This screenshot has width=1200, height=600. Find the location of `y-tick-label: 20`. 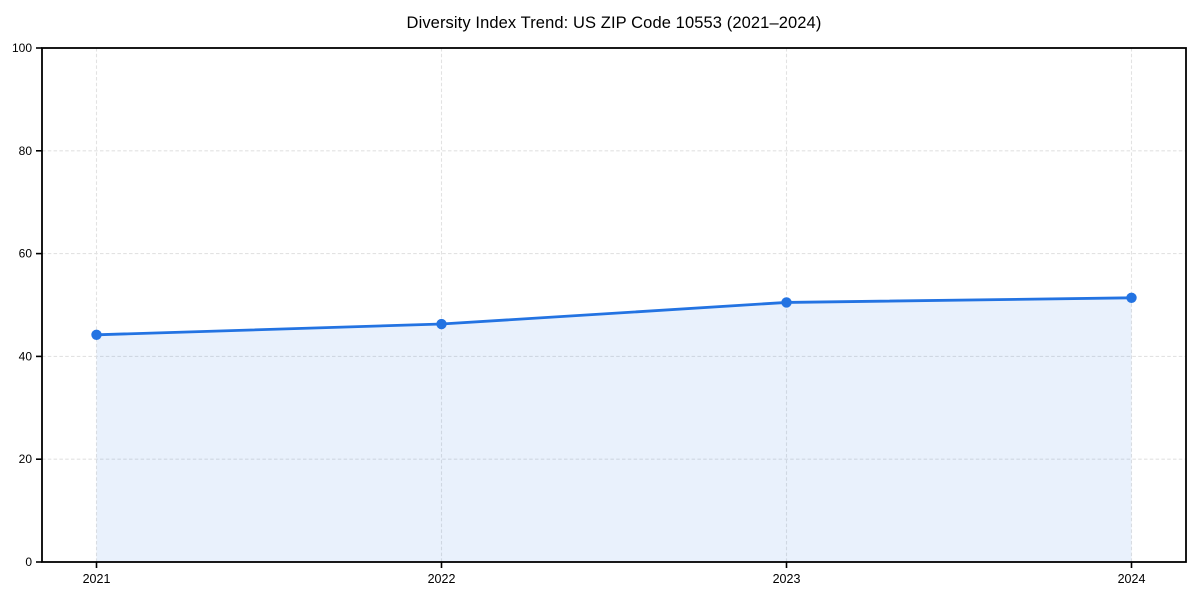

y-tick-label: 20 is located at coordinates (26, 459).